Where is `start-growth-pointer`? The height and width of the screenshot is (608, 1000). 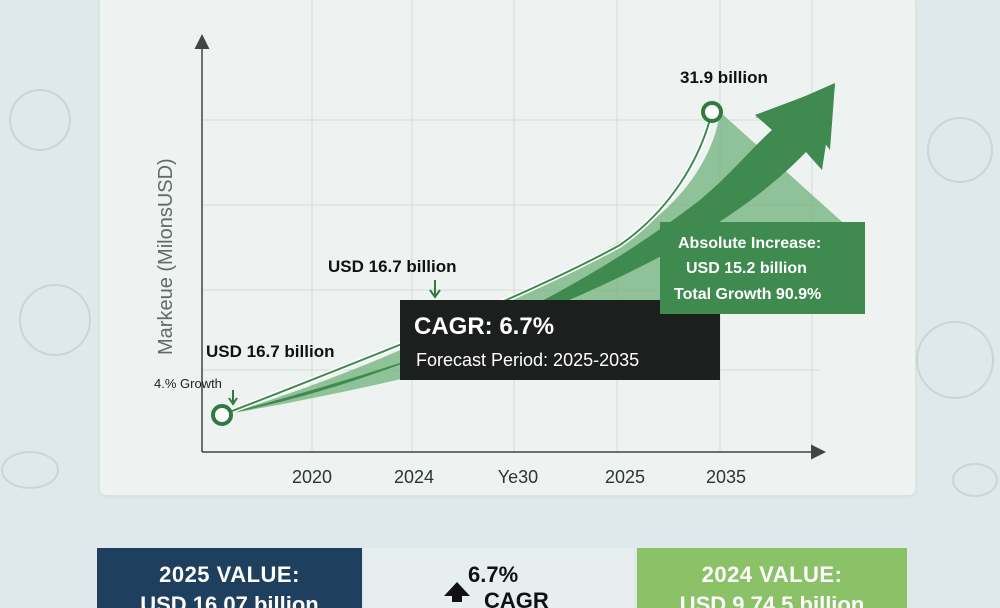
start-growth-pointer is located at coordinates (233, 398).